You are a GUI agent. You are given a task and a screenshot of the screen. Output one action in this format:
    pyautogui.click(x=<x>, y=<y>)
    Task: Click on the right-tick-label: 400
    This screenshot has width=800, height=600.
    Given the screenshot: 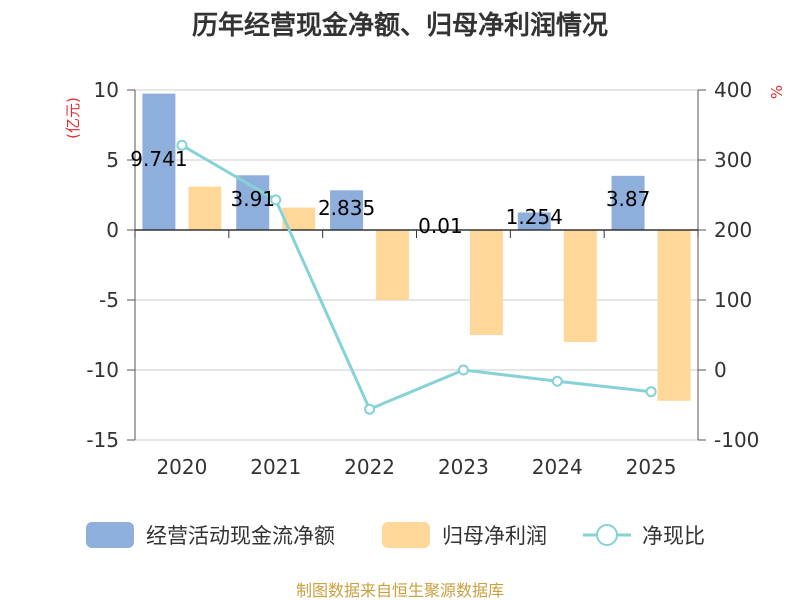 What is the action you would take?
    pyautogui.click(x=733, y=90)
    